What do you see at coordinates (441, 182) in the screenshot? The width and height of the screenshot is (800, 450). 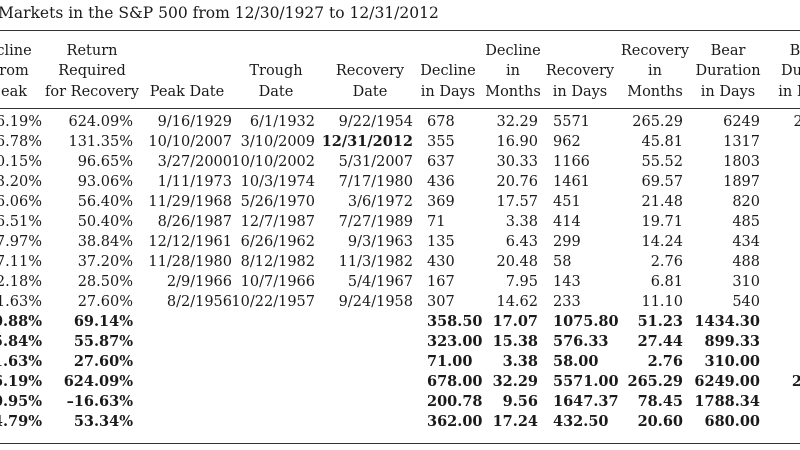 I see `table-cell: 436` at bounding box center [441, 182].